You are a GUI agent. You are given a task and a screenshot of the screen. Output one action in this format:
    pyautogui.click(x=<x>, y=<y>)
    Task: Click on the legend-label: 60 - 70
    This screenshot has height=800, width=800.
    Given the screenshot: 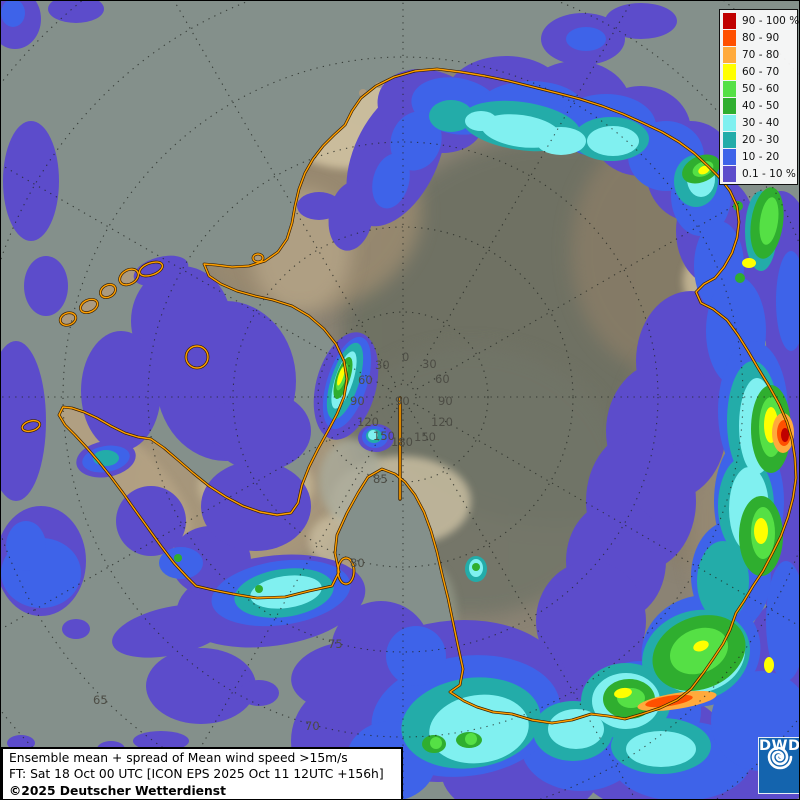 What is the action you would take?
    pyautogui.click(x=761, y=71)
    